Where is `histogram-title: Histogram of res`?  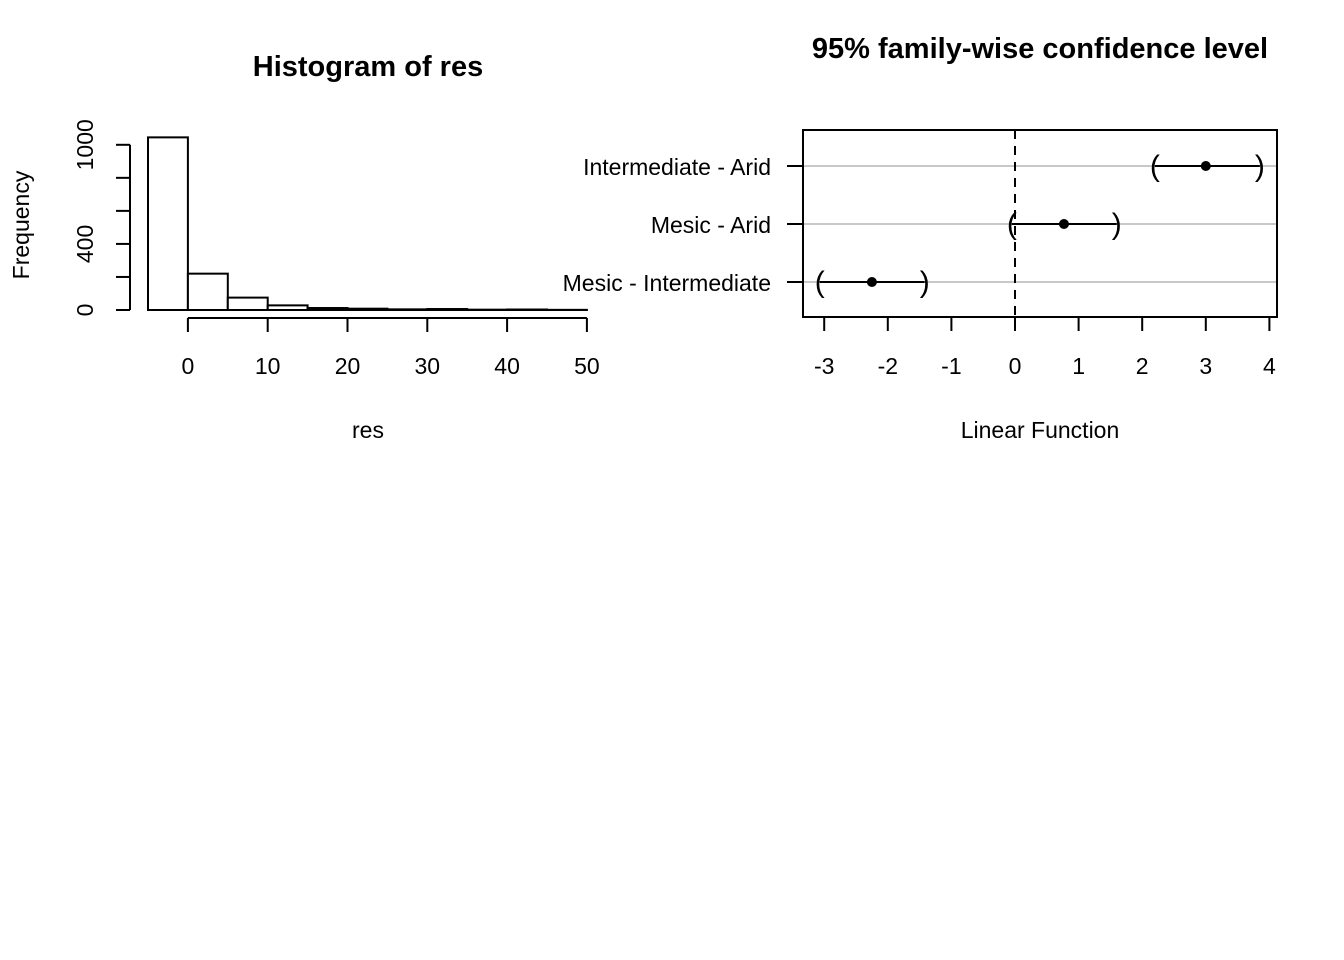 histogram-title: Histogram of res is located at coordinates (368, 67).